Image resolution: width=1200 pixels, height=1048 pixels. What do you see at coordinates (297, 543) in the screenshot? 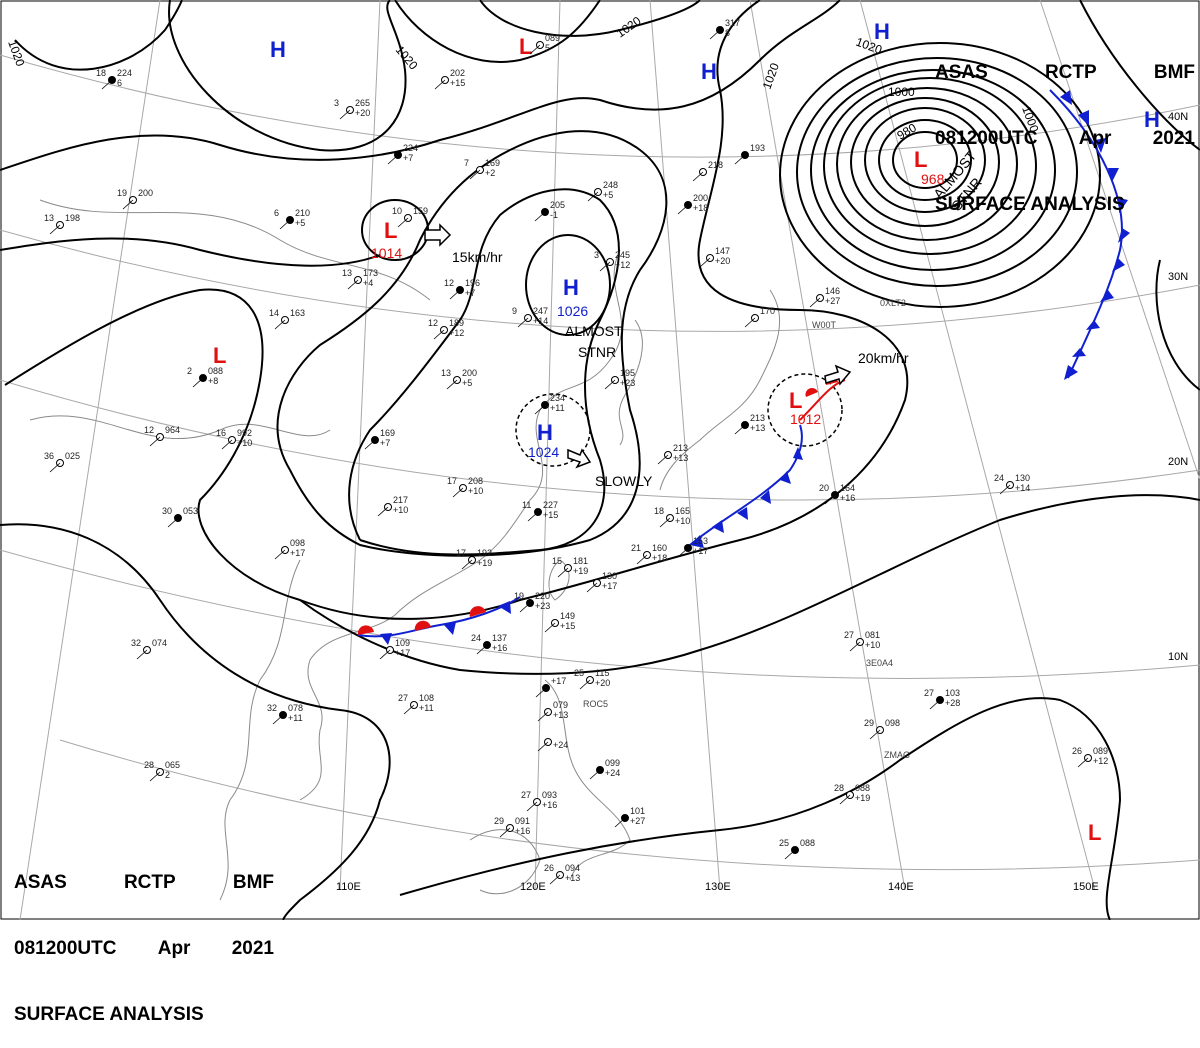
I see `station-pressure: 098` at bounding box center [297, 543].